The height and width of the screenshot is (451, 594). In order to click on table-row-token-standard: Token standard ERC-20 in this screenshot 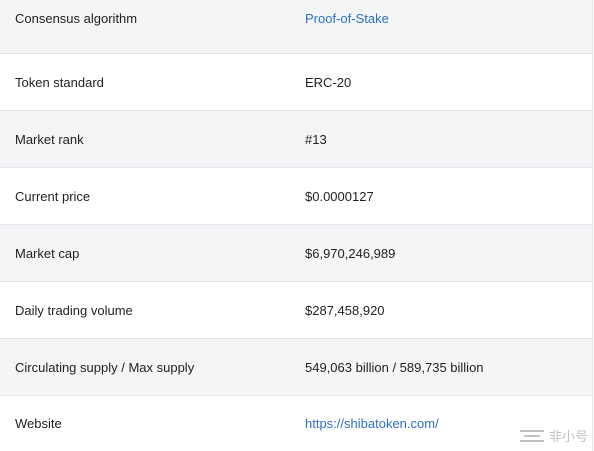, I will do `click(296, 81)`.